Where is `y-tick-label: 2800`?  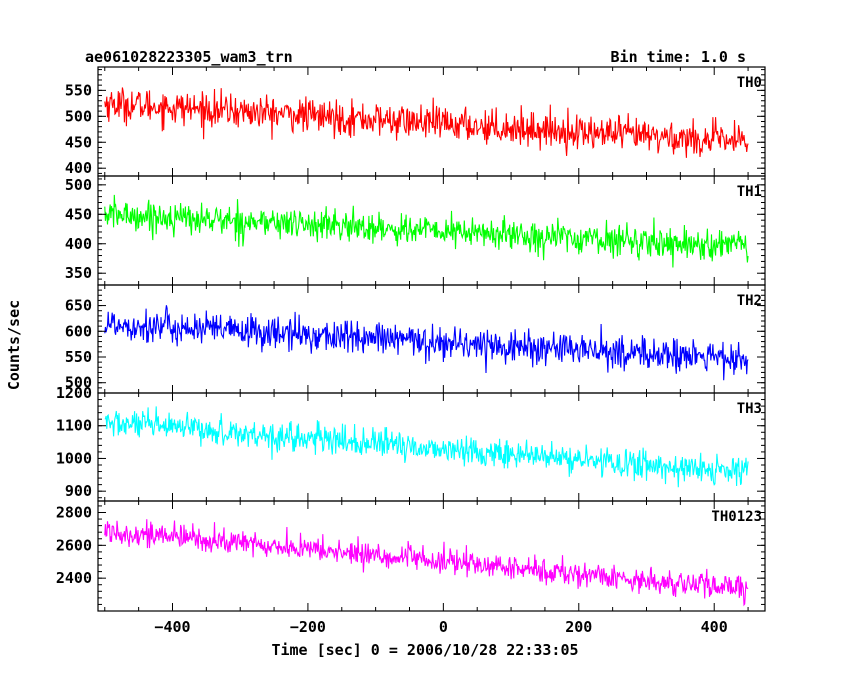 y-tick-label: 2800 is located at coordinates (74, 512).